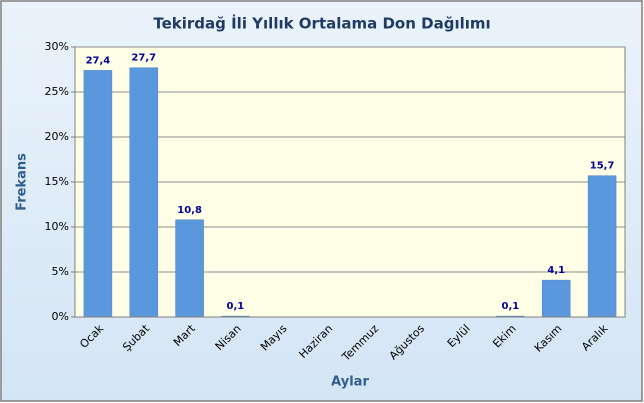 This screenshot has width=644, height=403. Describe the element at coordinates (57, 136) in the screenshot. I see `y-tick-label: 20%` at that location.